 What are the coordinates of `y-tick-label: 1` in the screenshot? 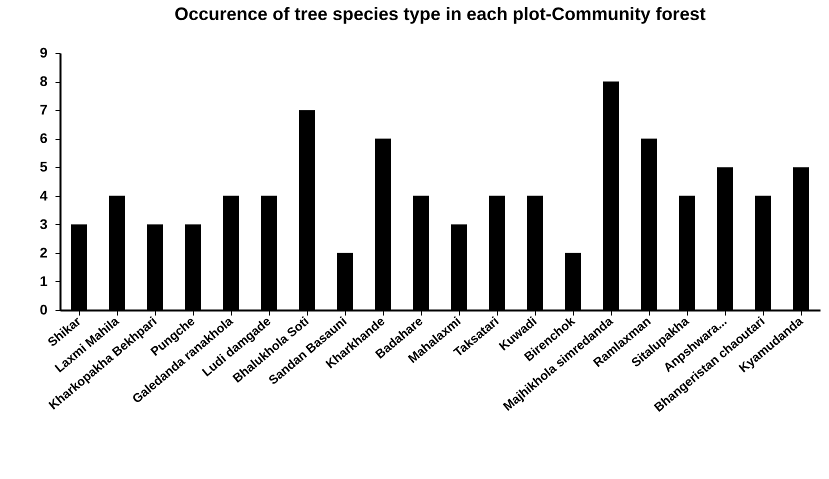 It's located at (44, 280).